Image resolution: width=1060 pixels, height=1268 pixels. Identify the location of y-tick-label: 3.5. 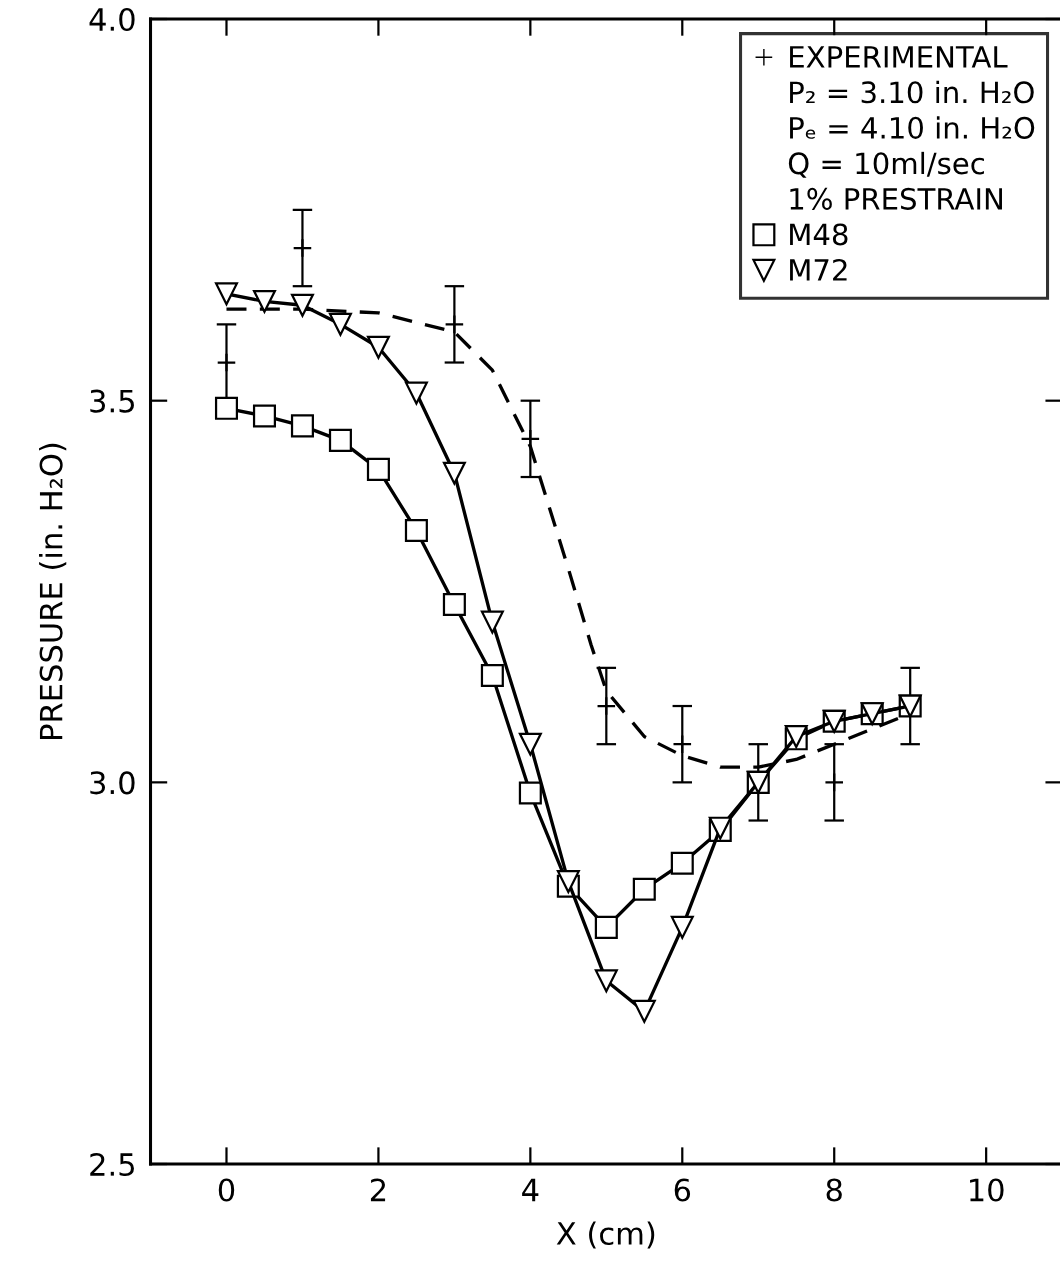
(112, 401).